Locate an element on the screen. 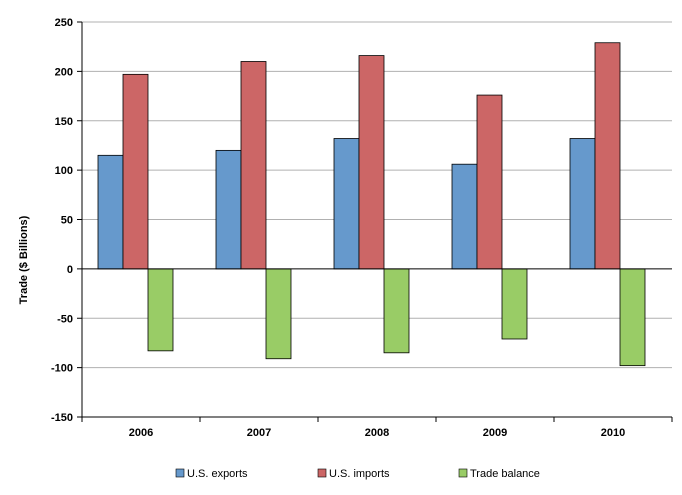 The width and height of the screenshot is (682, 495). x-tick-label: 2008 is located at coordinates (377, 433).